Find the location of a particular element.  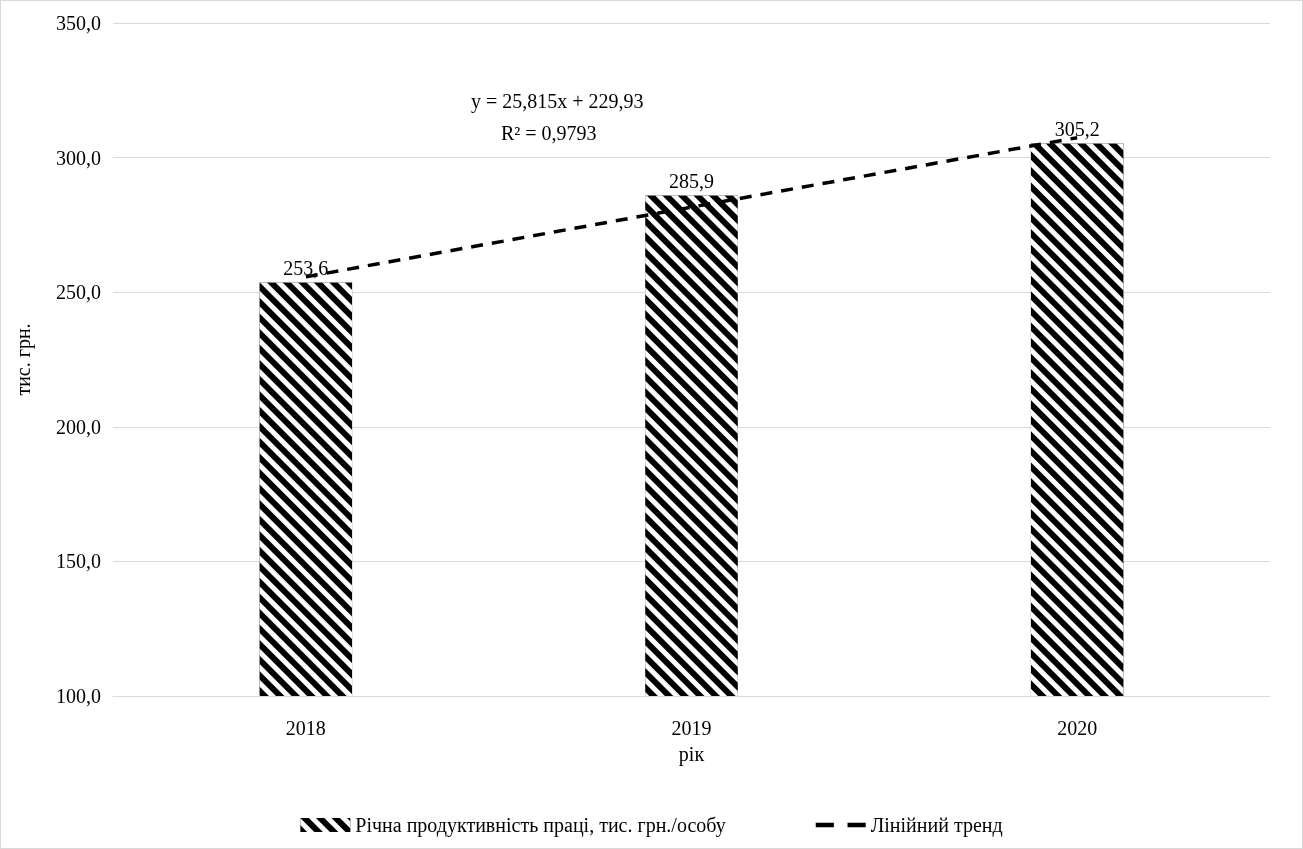

x-tick-label: 2020 is located at coordinates (1077, 728).